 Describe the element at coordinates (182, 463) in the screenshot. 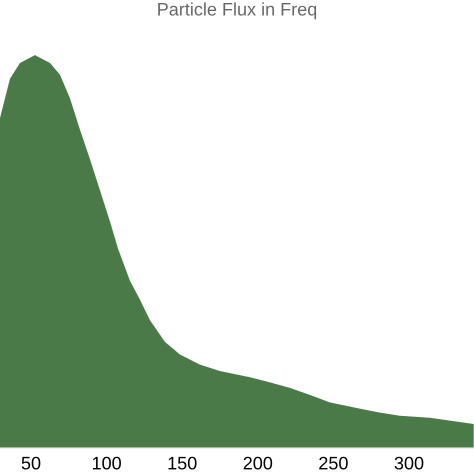

I see `x-tick-label: 150` at that location.